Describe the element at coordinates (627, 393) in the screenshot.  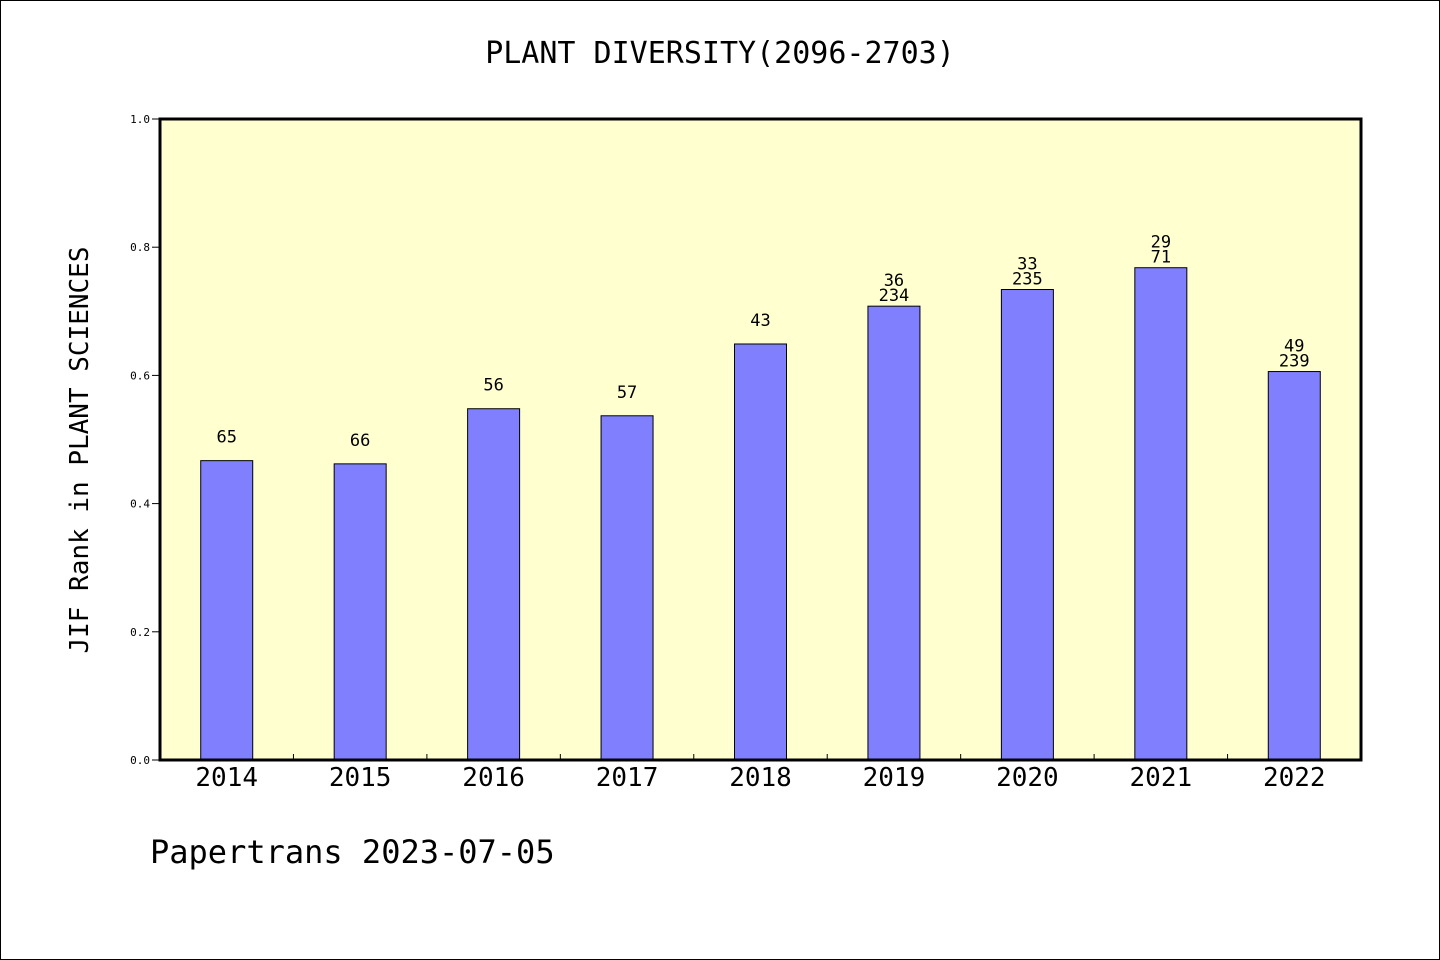
I see `data-label: 57` at that location.